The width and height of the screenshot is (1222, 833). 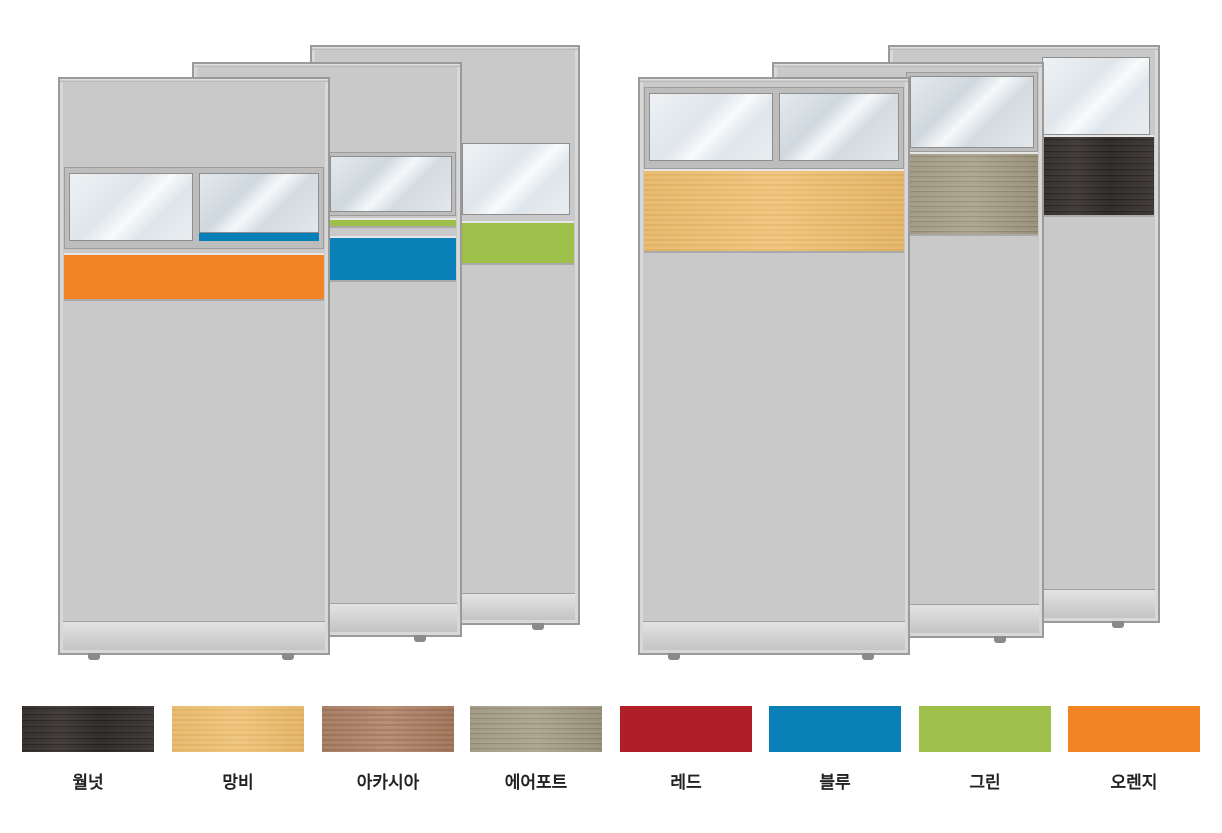 What do you see at coordinates (536, 729) in the screenshot?
I see `swatch-airport` at bounding box center [536, 729].